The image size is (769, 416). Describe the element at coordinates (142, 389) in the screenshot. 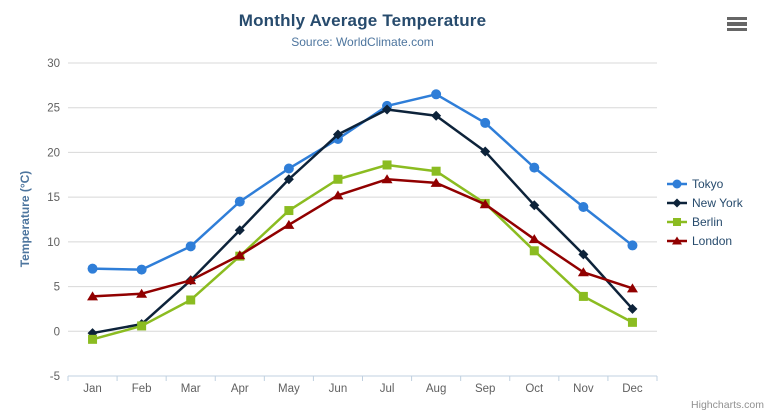

I see `x-axis-label: Feb` at that location.